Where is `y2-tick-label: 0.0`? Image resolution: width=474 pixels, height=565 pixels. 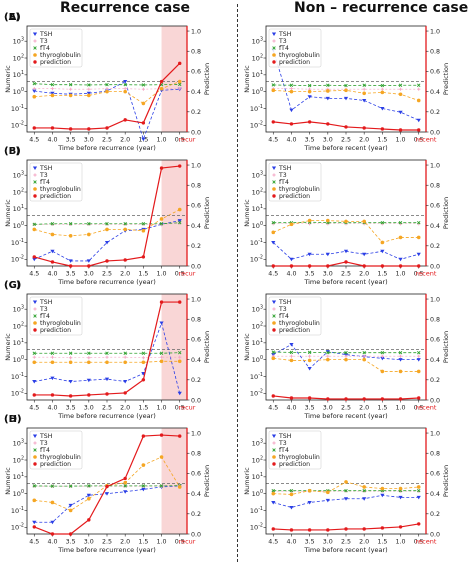
y2-tick-label: 0.0 is located at coordinates (196, 266).